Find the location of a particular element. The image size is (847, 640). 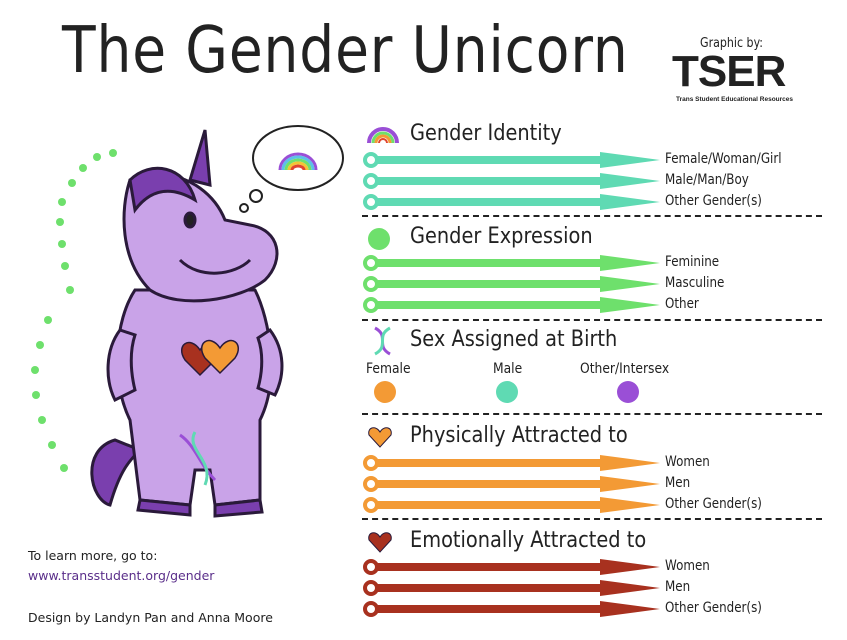

spectrum-arrow-expression: Other is located at coordinates (602, 304).